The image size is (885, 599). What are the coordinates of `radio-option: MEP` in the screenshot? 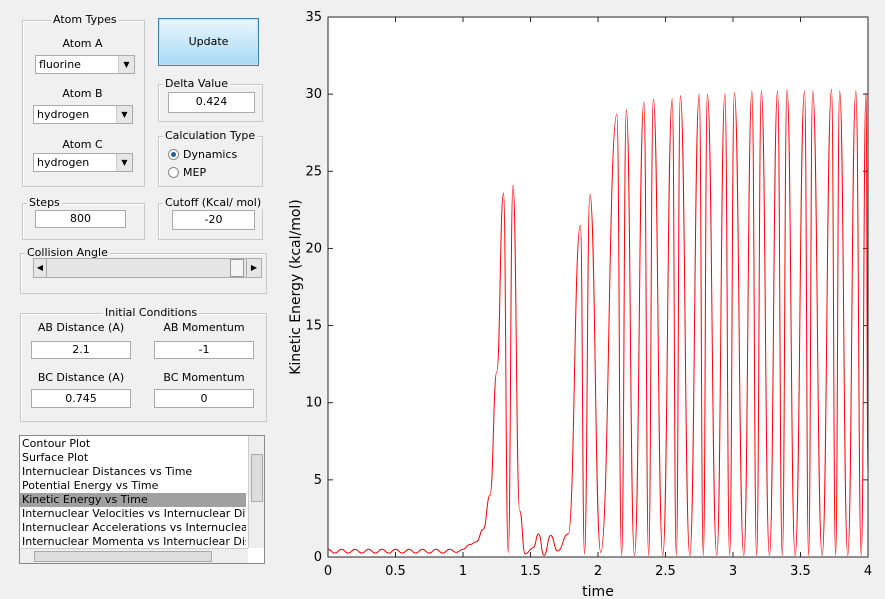 It's located at (187, 172).